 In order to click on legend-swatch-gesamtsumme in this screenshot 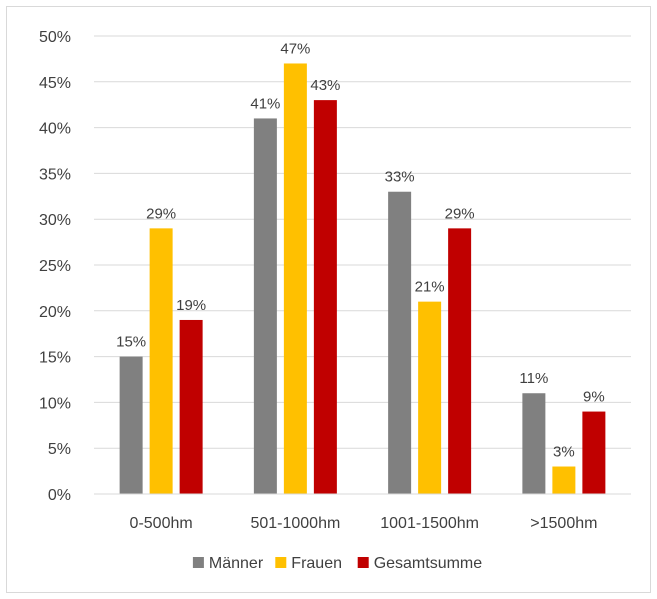, I will do `click(363, 562)`.